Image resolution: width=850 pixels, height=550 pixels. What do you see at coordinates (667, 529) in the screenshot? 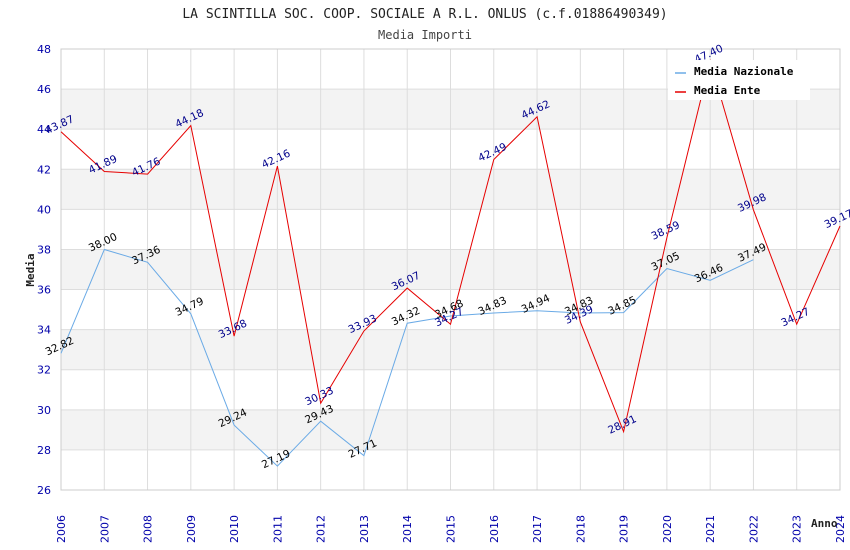
I see `x-tick-label: 2020` at bounding box center [667, 529].